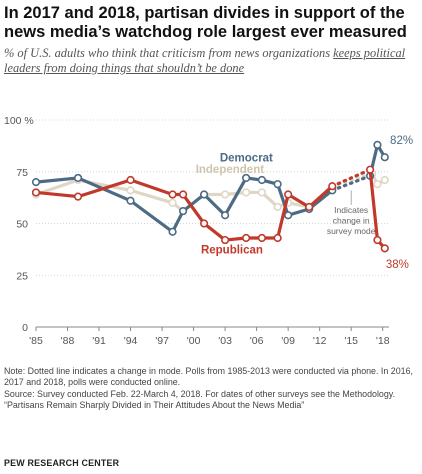 This screenshot has width=422, height=474. What do you see at coordinates (401, 141) in the screenshot?
I see `democrat-end-label: 82%` at bounding box center [401, 141].